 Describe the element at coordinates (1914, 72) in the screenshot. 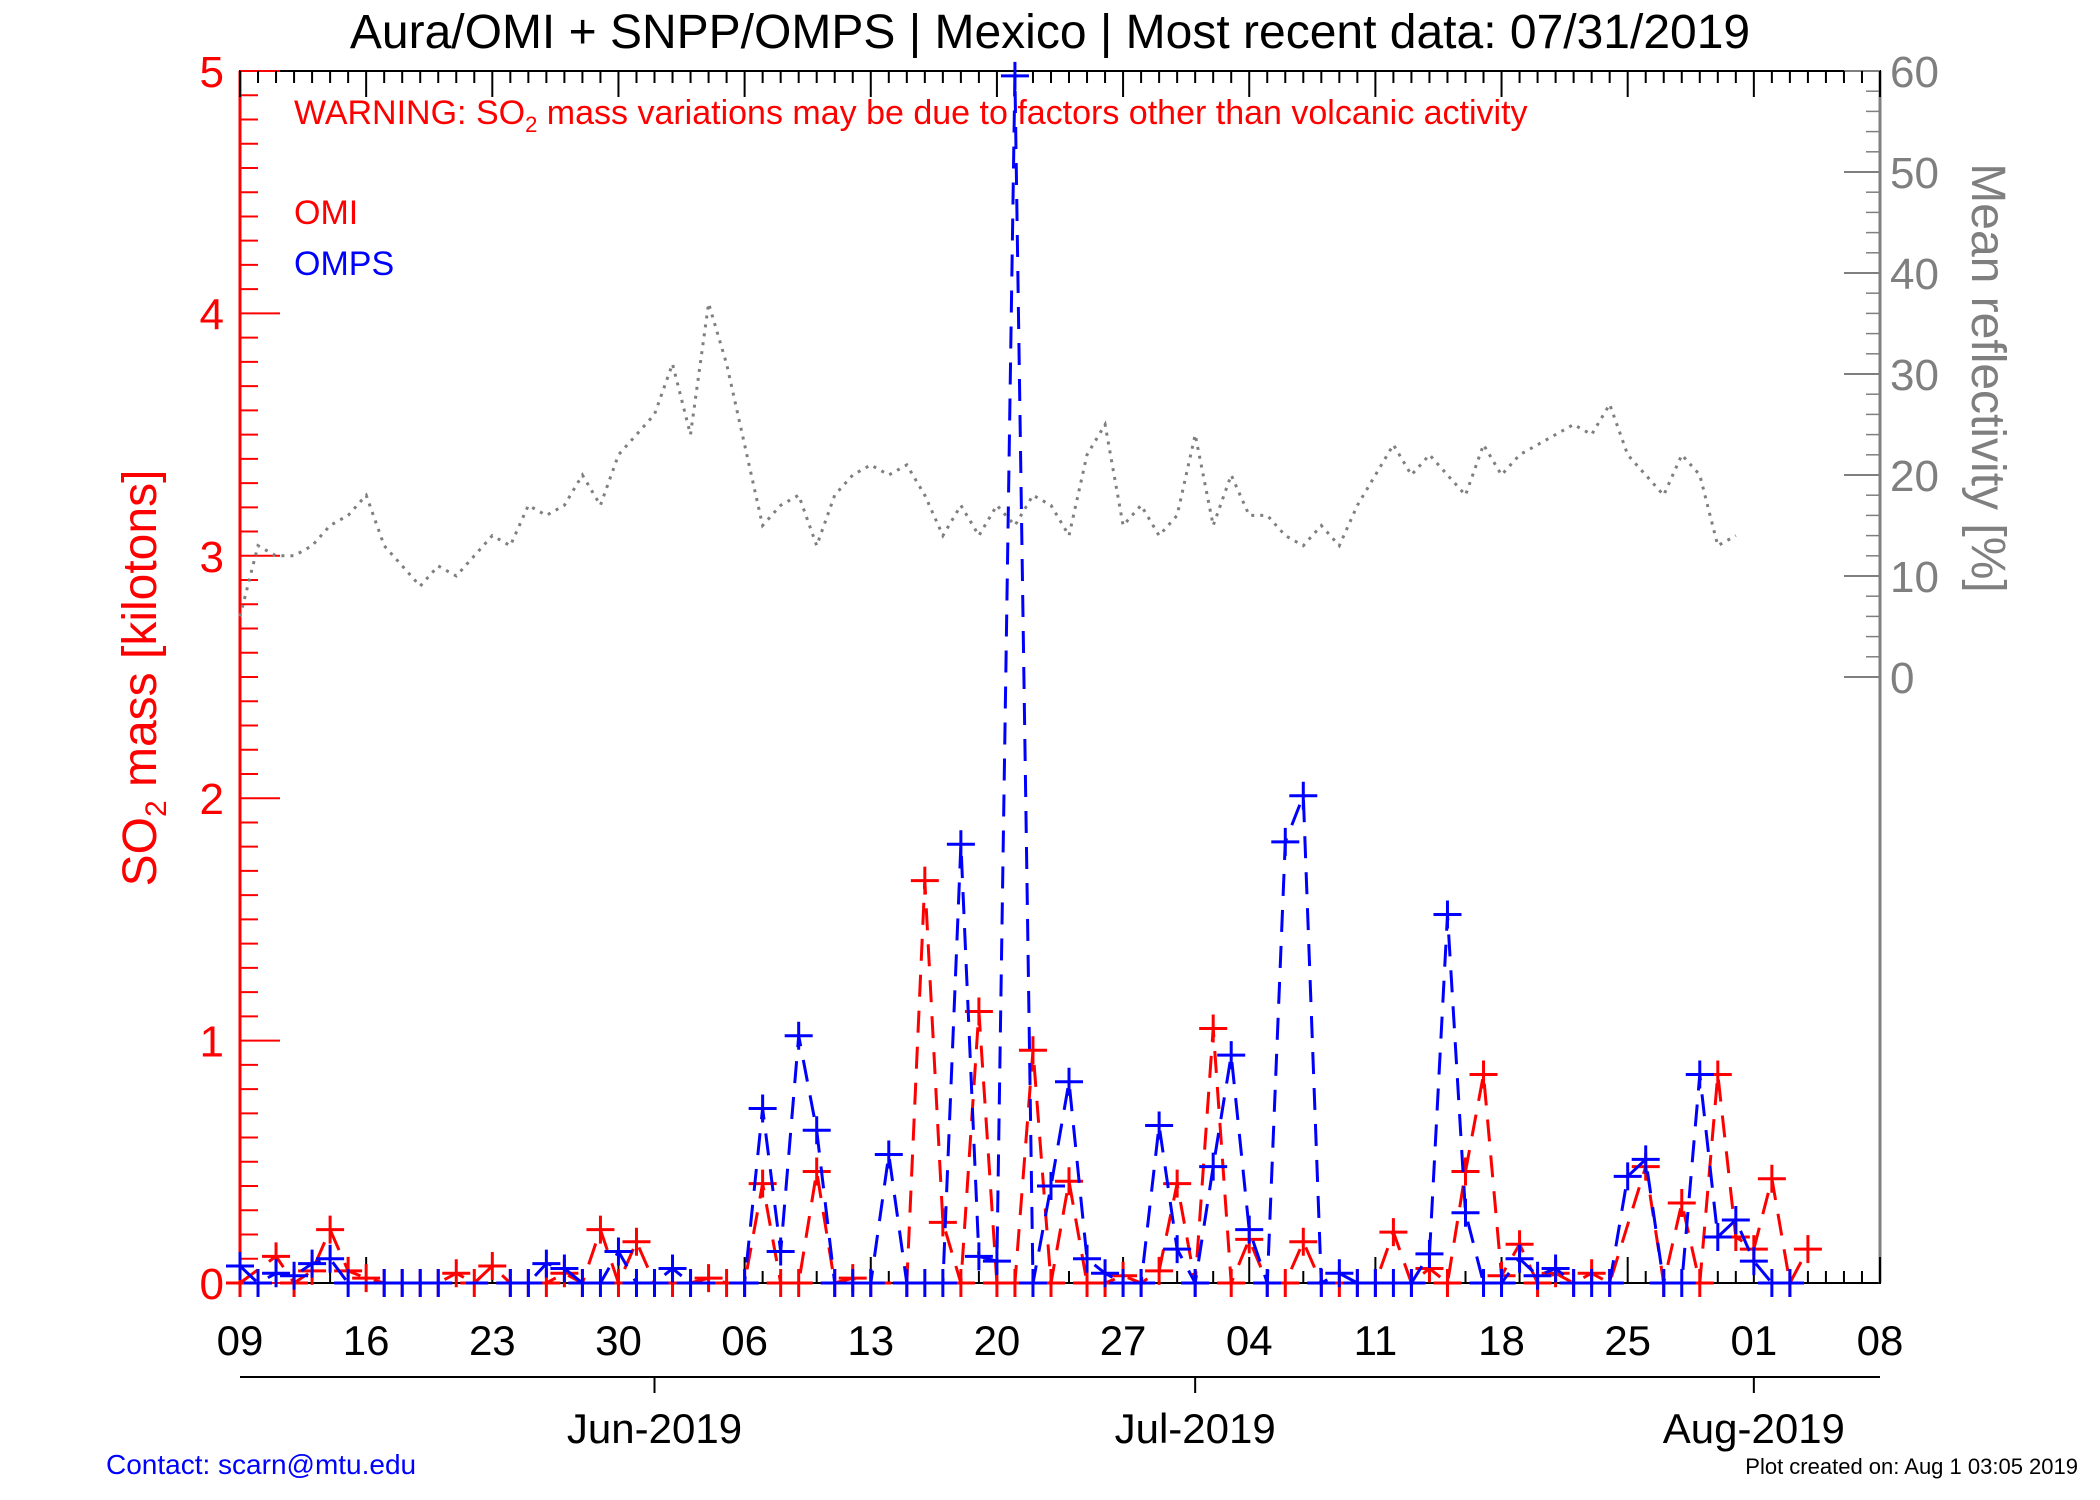

I see `right-tick-label: 60` at that location.